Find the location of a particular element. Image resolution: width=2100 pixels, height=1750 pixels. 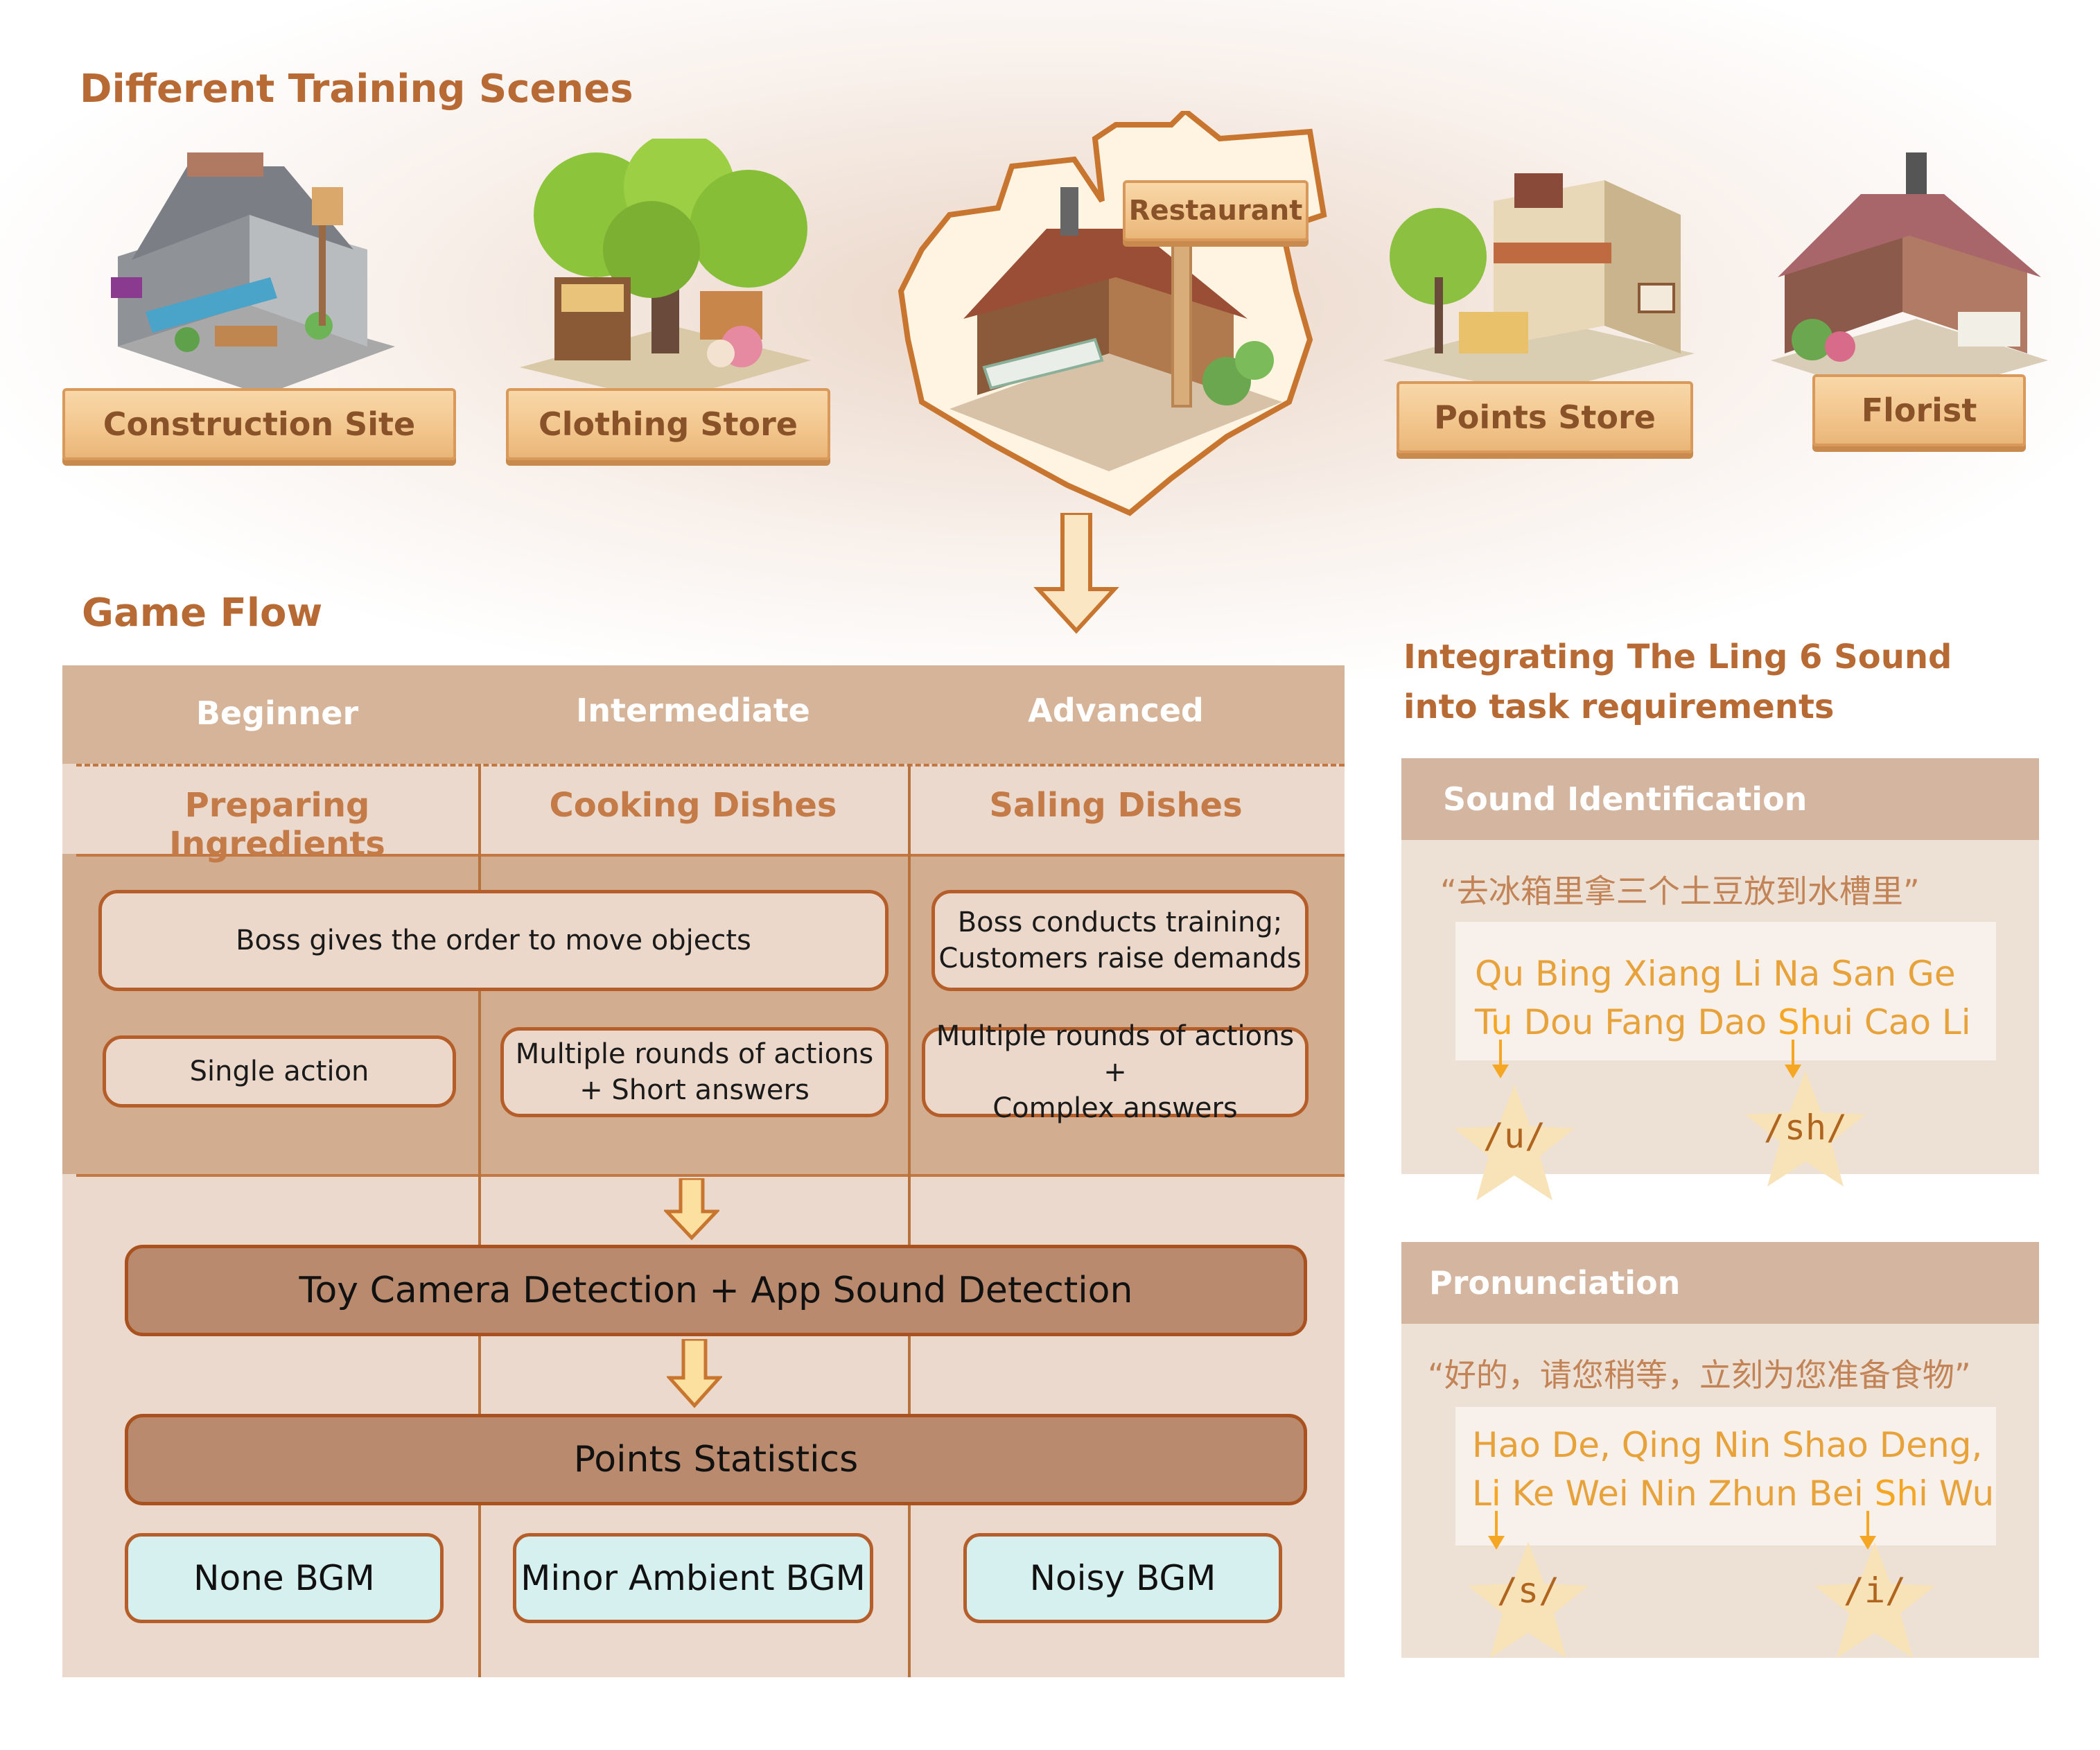

stage-saling-dishes: Saling Dishes is located at coordinates (1116, 805).